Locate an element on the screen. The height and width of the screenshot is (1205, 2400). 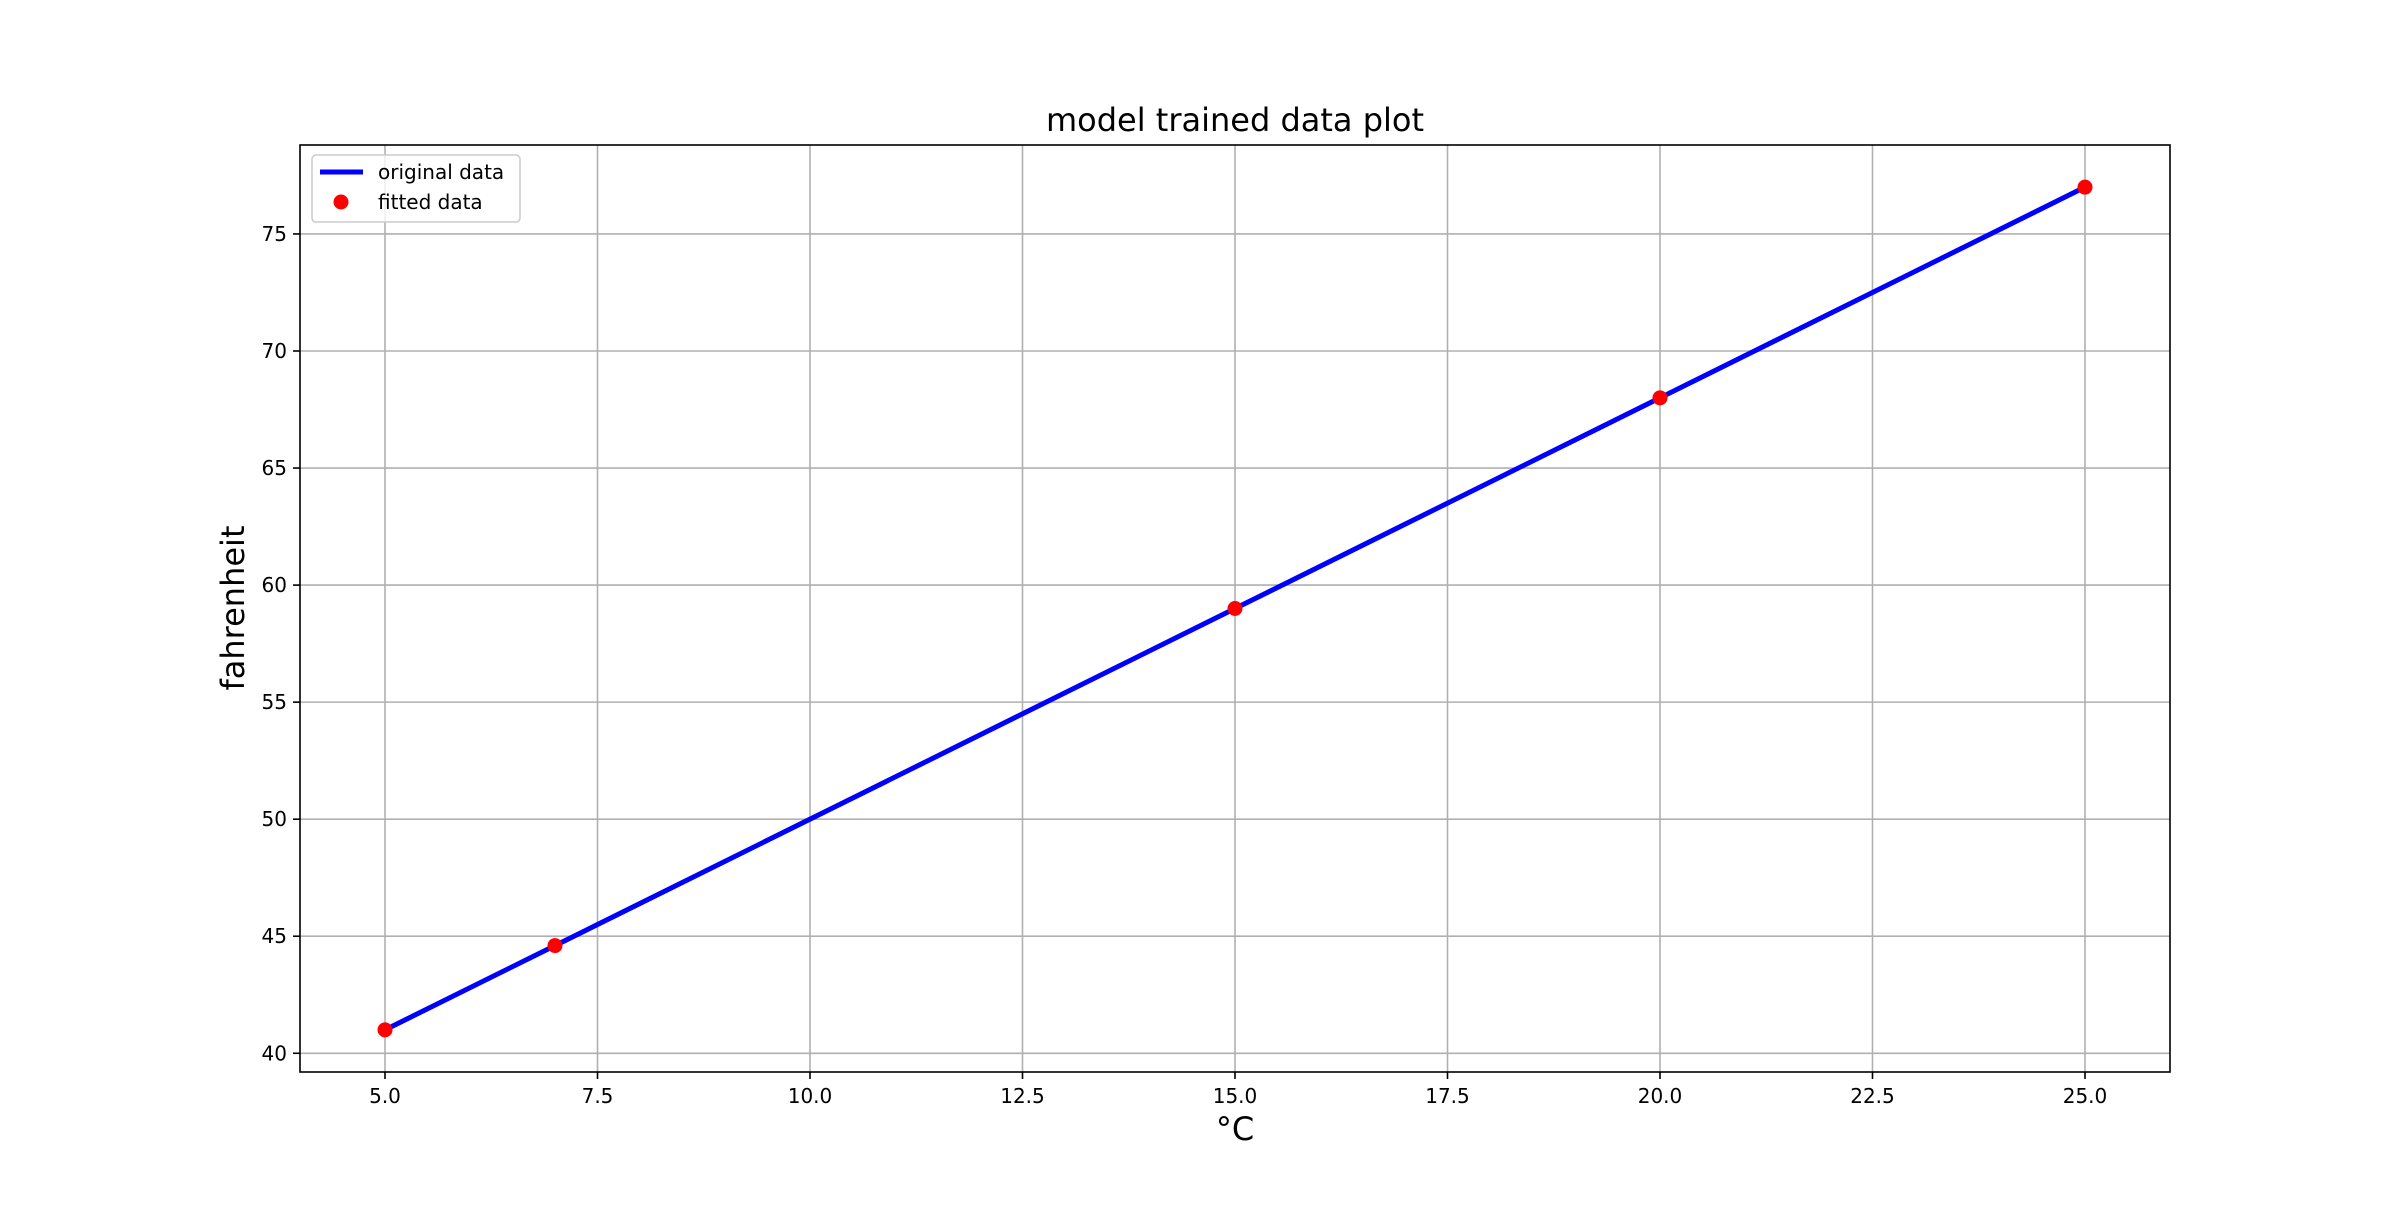
x-tick-label: 12.5 is located at coordinates (1022, 1096).